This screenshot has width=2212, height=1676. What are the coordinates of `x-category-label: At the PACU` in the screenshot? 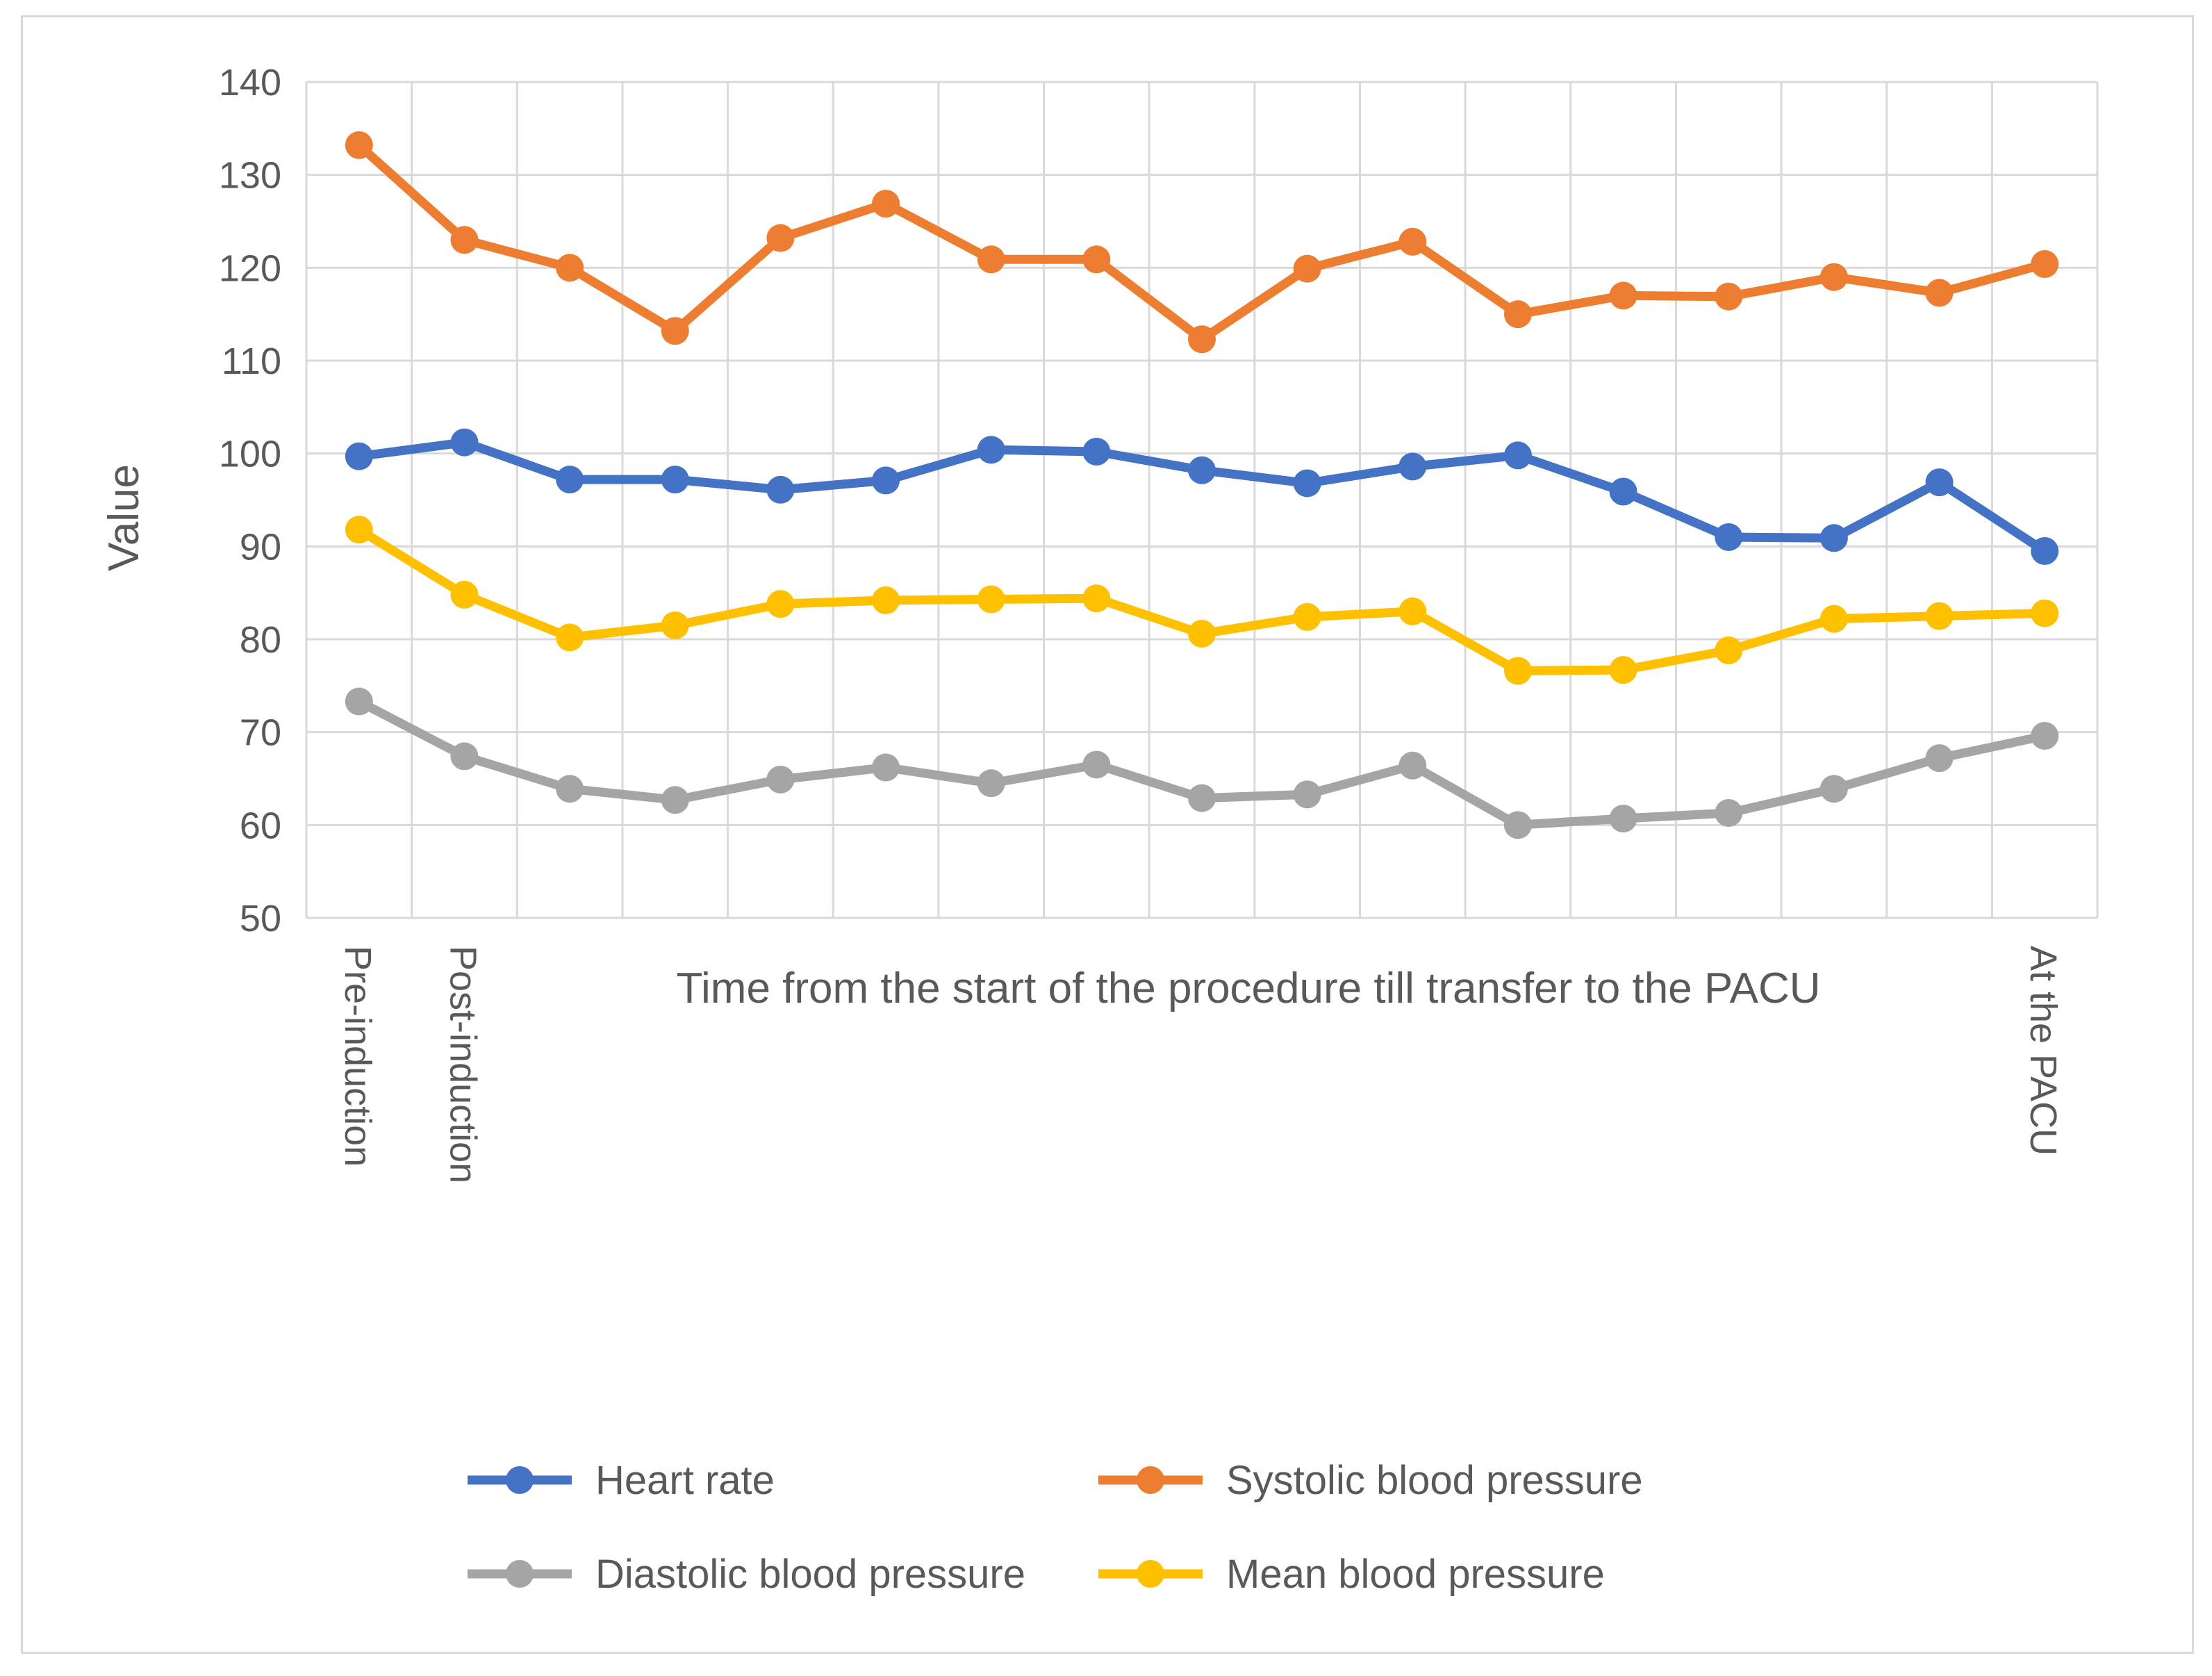 It's located at (2043, 1051).